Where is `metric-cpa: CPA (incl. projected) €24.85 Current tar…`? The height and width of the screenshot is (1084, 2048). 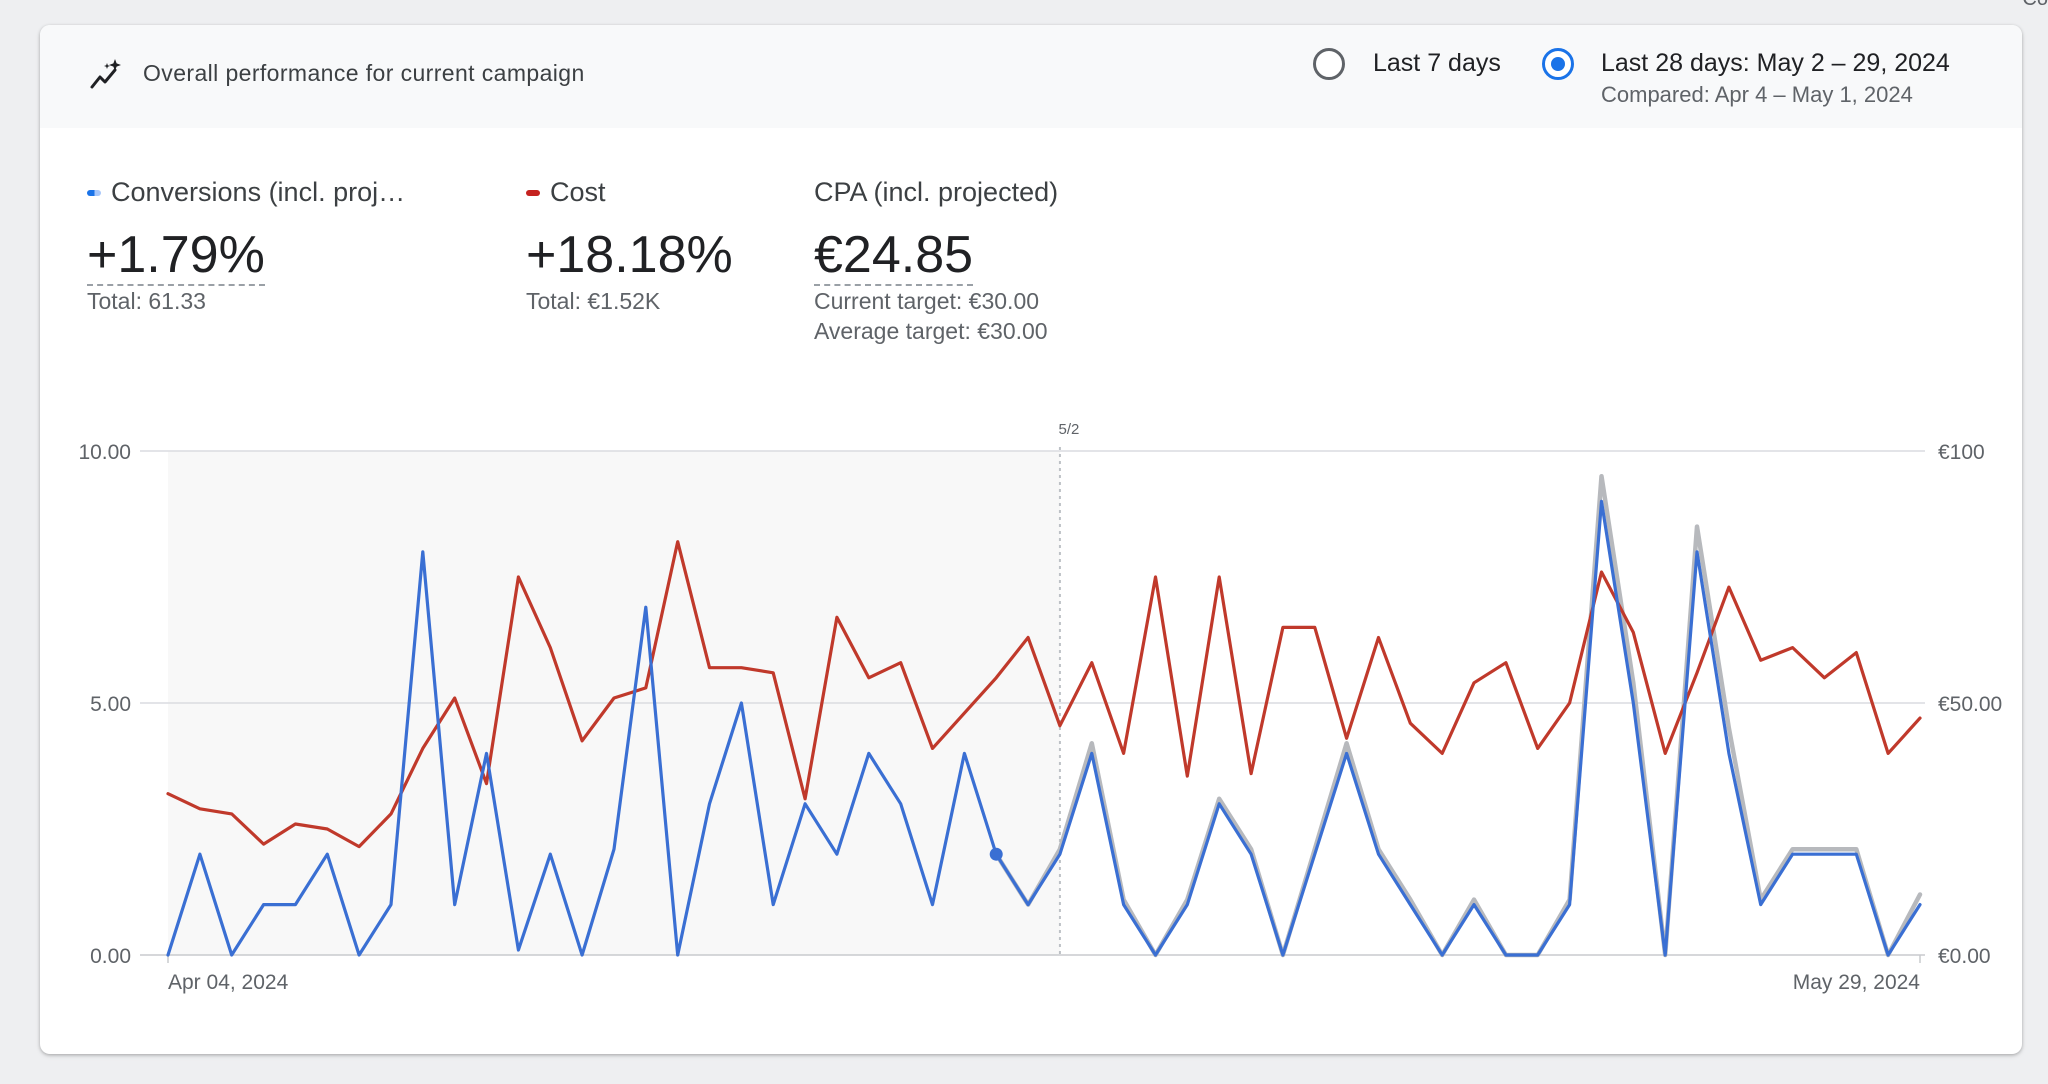
metric-cpa: CPA (incl. projected) €24.85 Current tar… is located at coordinates (936, 261).